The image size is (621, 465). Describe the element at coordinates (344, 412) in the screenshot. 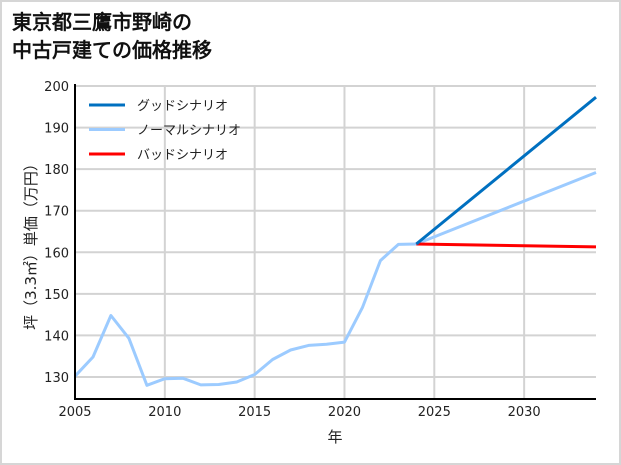

I see `x-tick-label: 2020` at that location.